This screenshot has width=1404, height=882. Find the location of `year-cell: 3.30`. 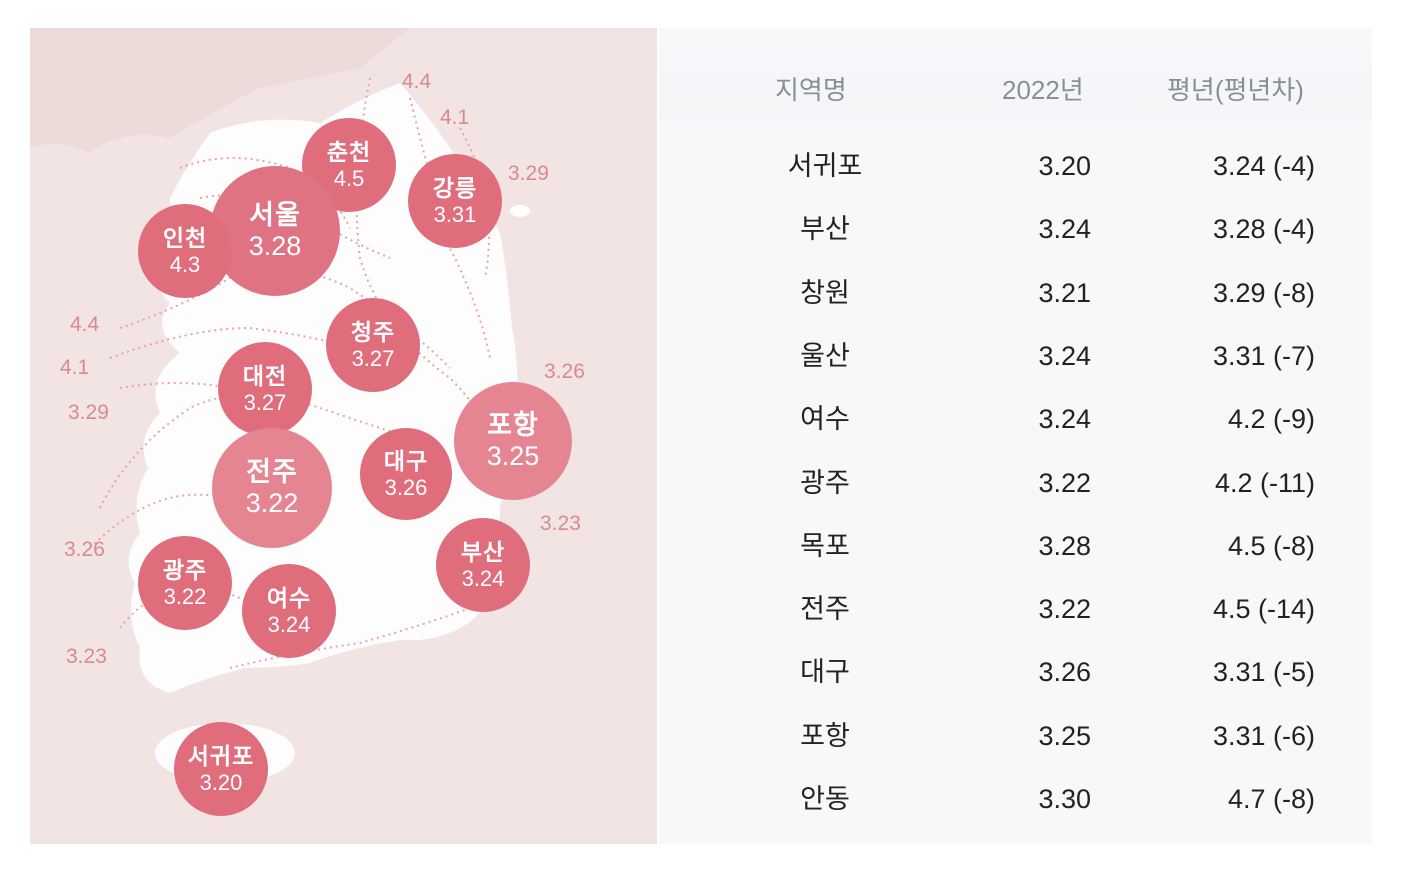

year-cell: 3.30 is located at coordinates (1064, 799).